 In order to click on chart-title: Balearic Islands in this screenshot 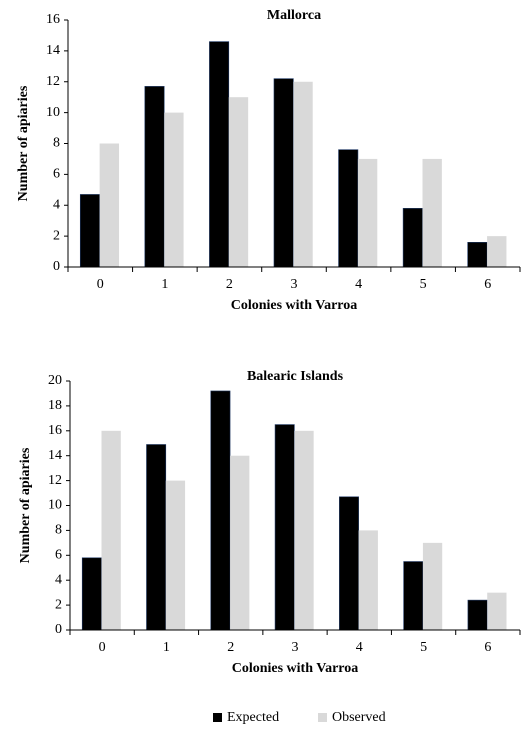, I will do `click(295, 376)`.